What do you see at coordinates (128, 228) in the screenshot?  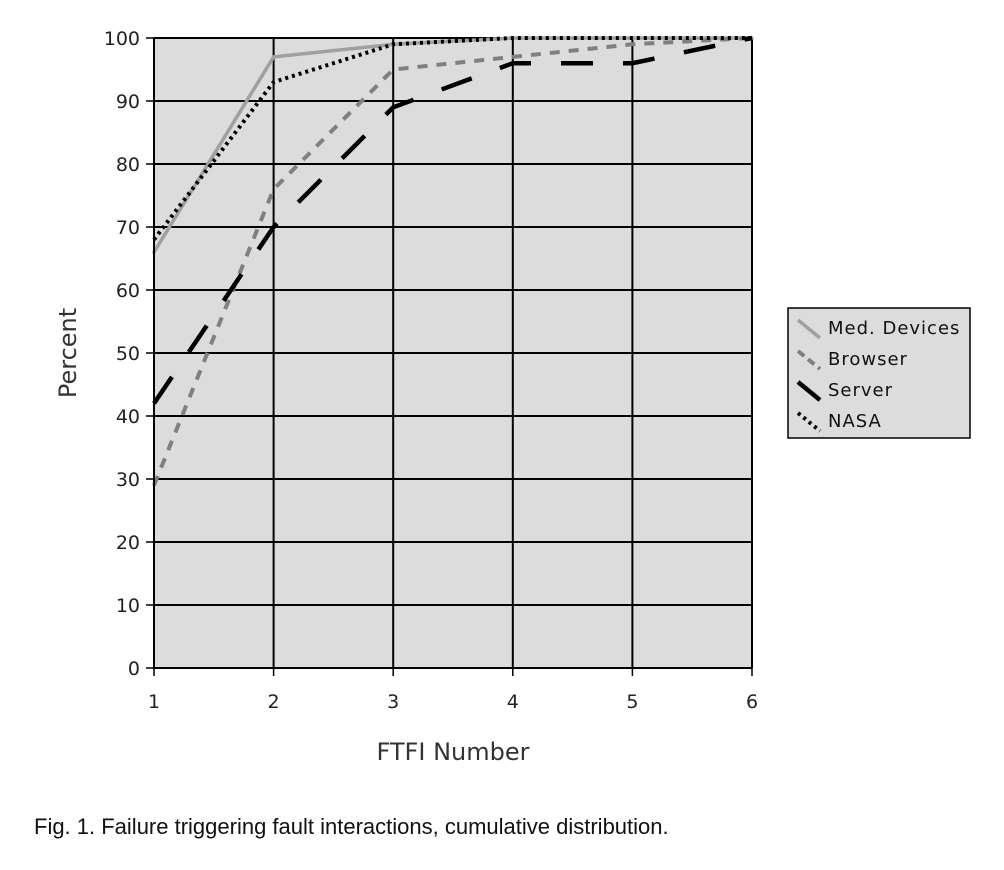 I see `y-tick-label: 70` at bounding box center [128, 228].